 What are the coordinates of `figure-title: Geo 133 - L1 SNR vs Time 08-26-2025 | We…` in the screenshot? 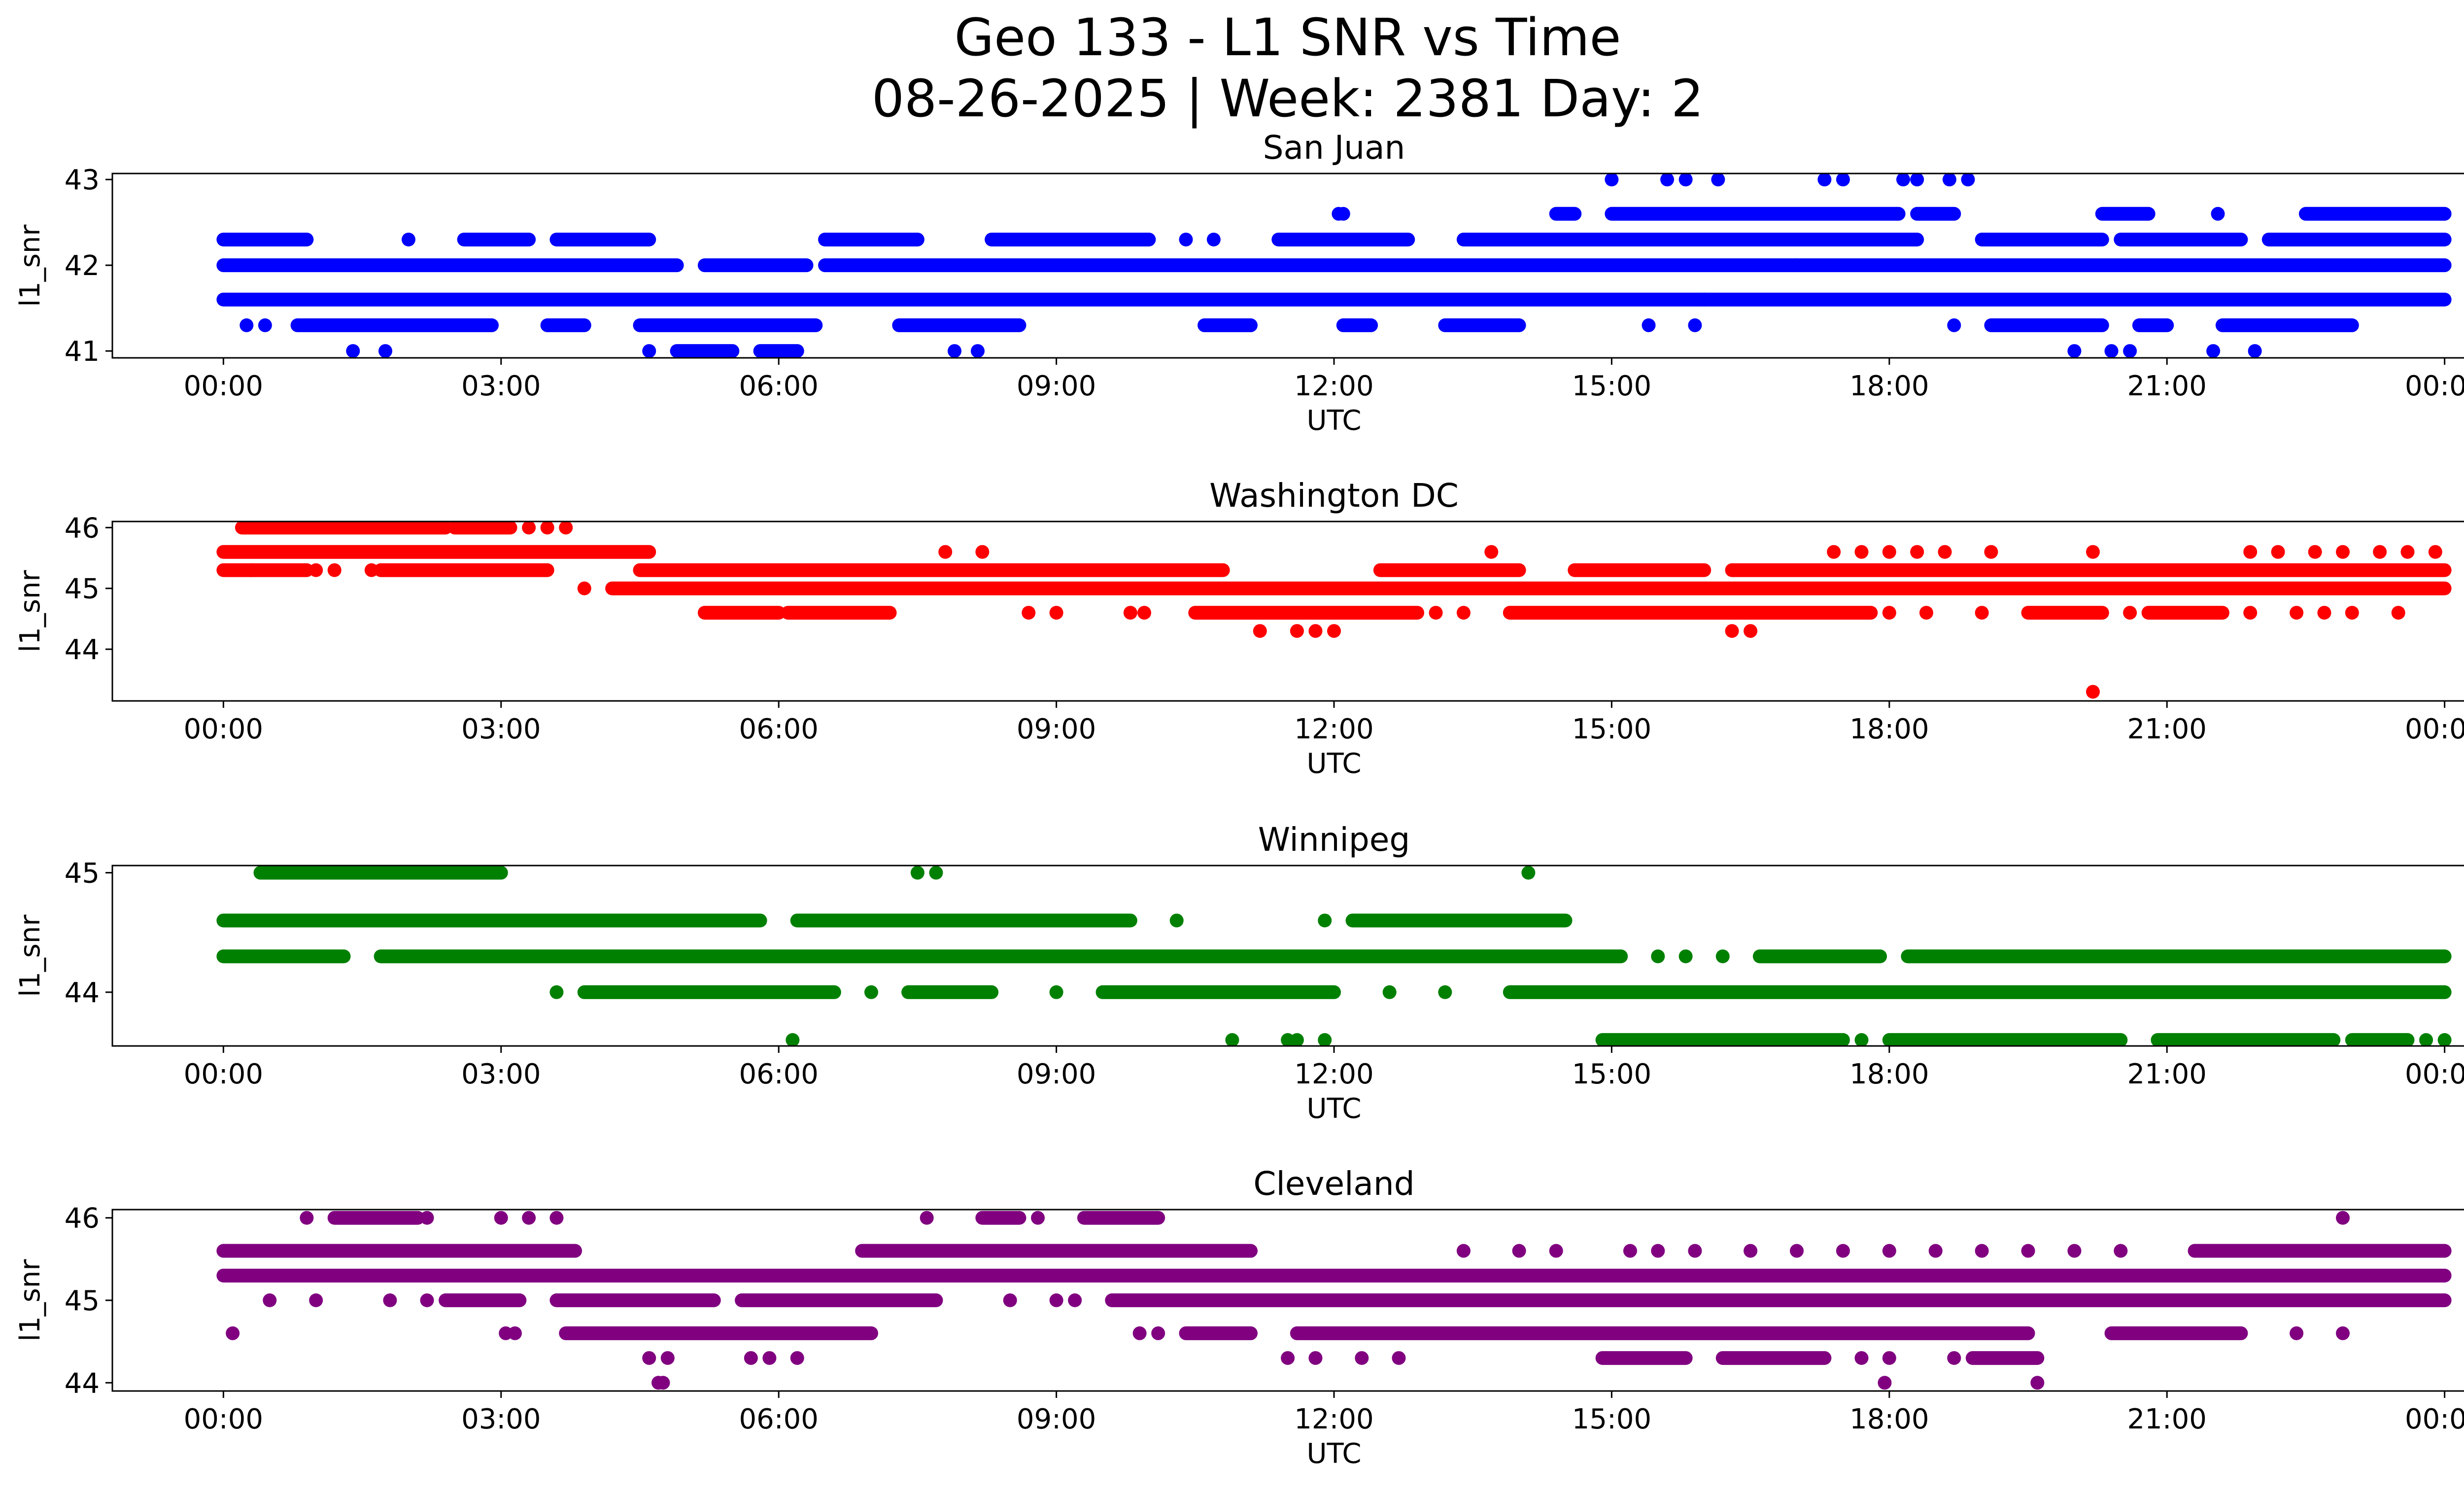 It's located at (1232, 68).